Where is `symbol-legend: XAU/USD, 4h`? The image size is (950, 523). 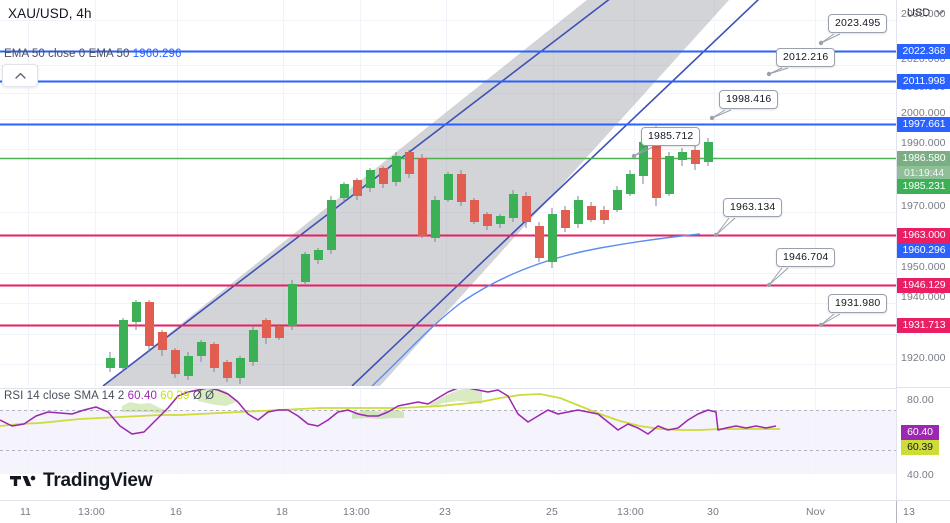
symbol-legend: XAU/USD, 4h is located at coordinates (50, 13).